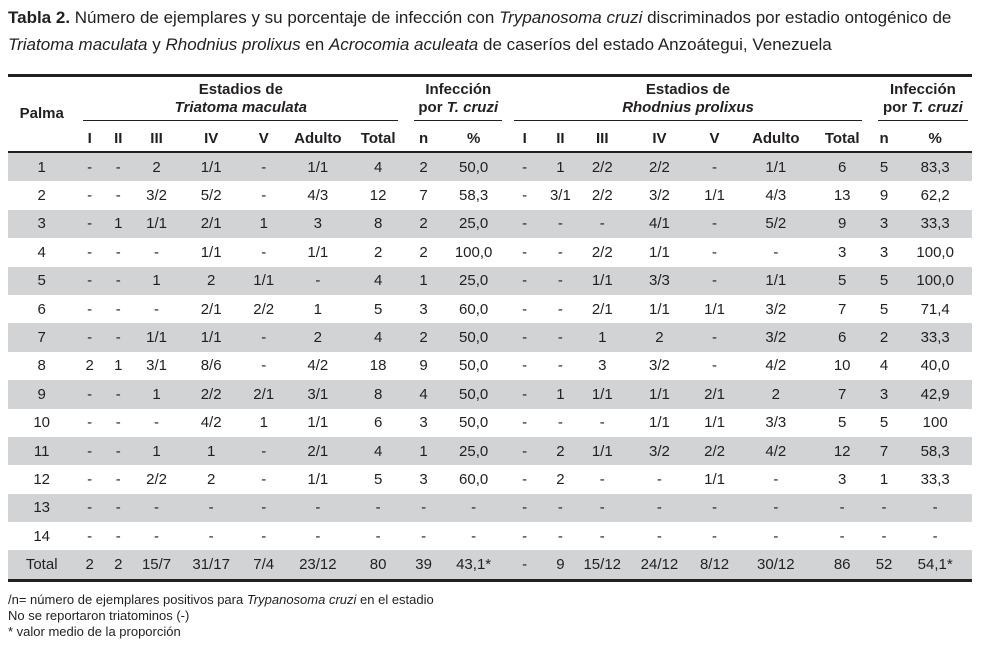 This screenshot has width=981, height=647. I want to click on table-row: 4 - - - 1/1 - 1/1 2 2 100,0 - - 2/2 1/1 - - 3 3 100,0, so click(490, 252).